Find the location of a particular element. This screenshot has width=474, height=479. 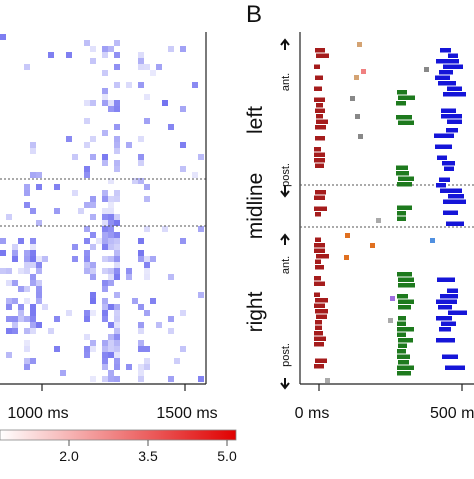

arrow-up-icon is located at coordinates (285, 44).